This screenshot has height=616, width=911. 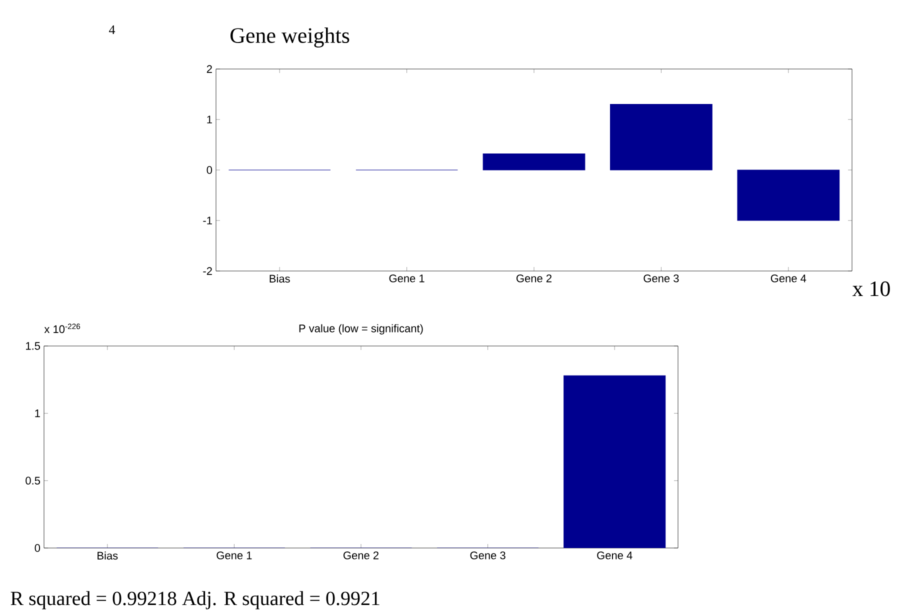 I want to click on y-tick-label: -1, so click(x=207, y=220).